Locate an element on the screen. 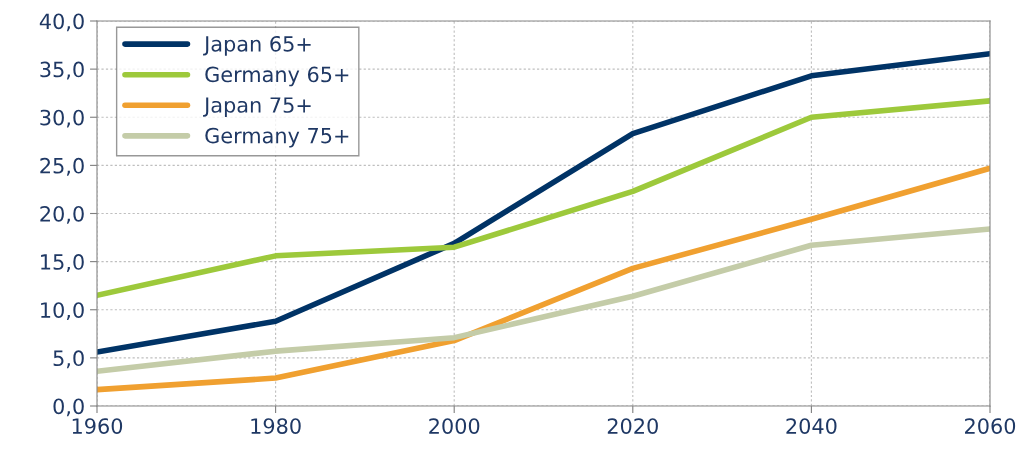 The width and height of the screenshot is (1025, 463). y-tick-label: 15,0 is located at coordinates (62, 263).